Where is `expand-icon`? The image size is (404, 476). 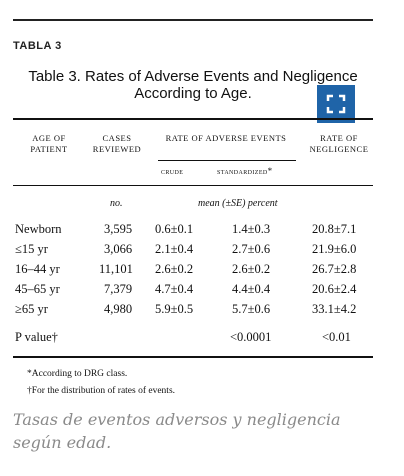 expand-icon is located at coordinates (336, 104).